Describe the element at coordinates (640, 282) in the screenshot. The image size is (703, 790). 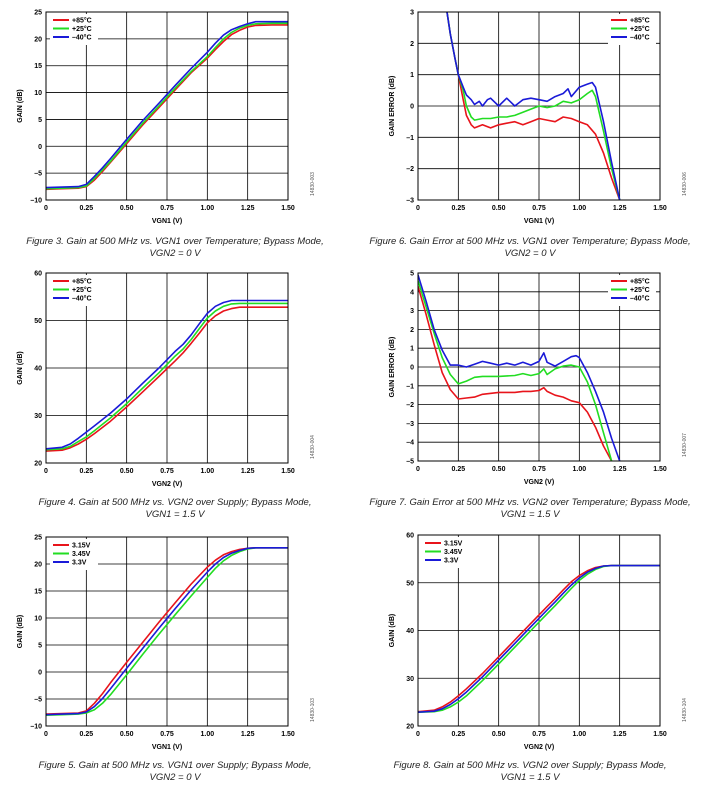
I see `legend-label-0: +85°C` at that location.